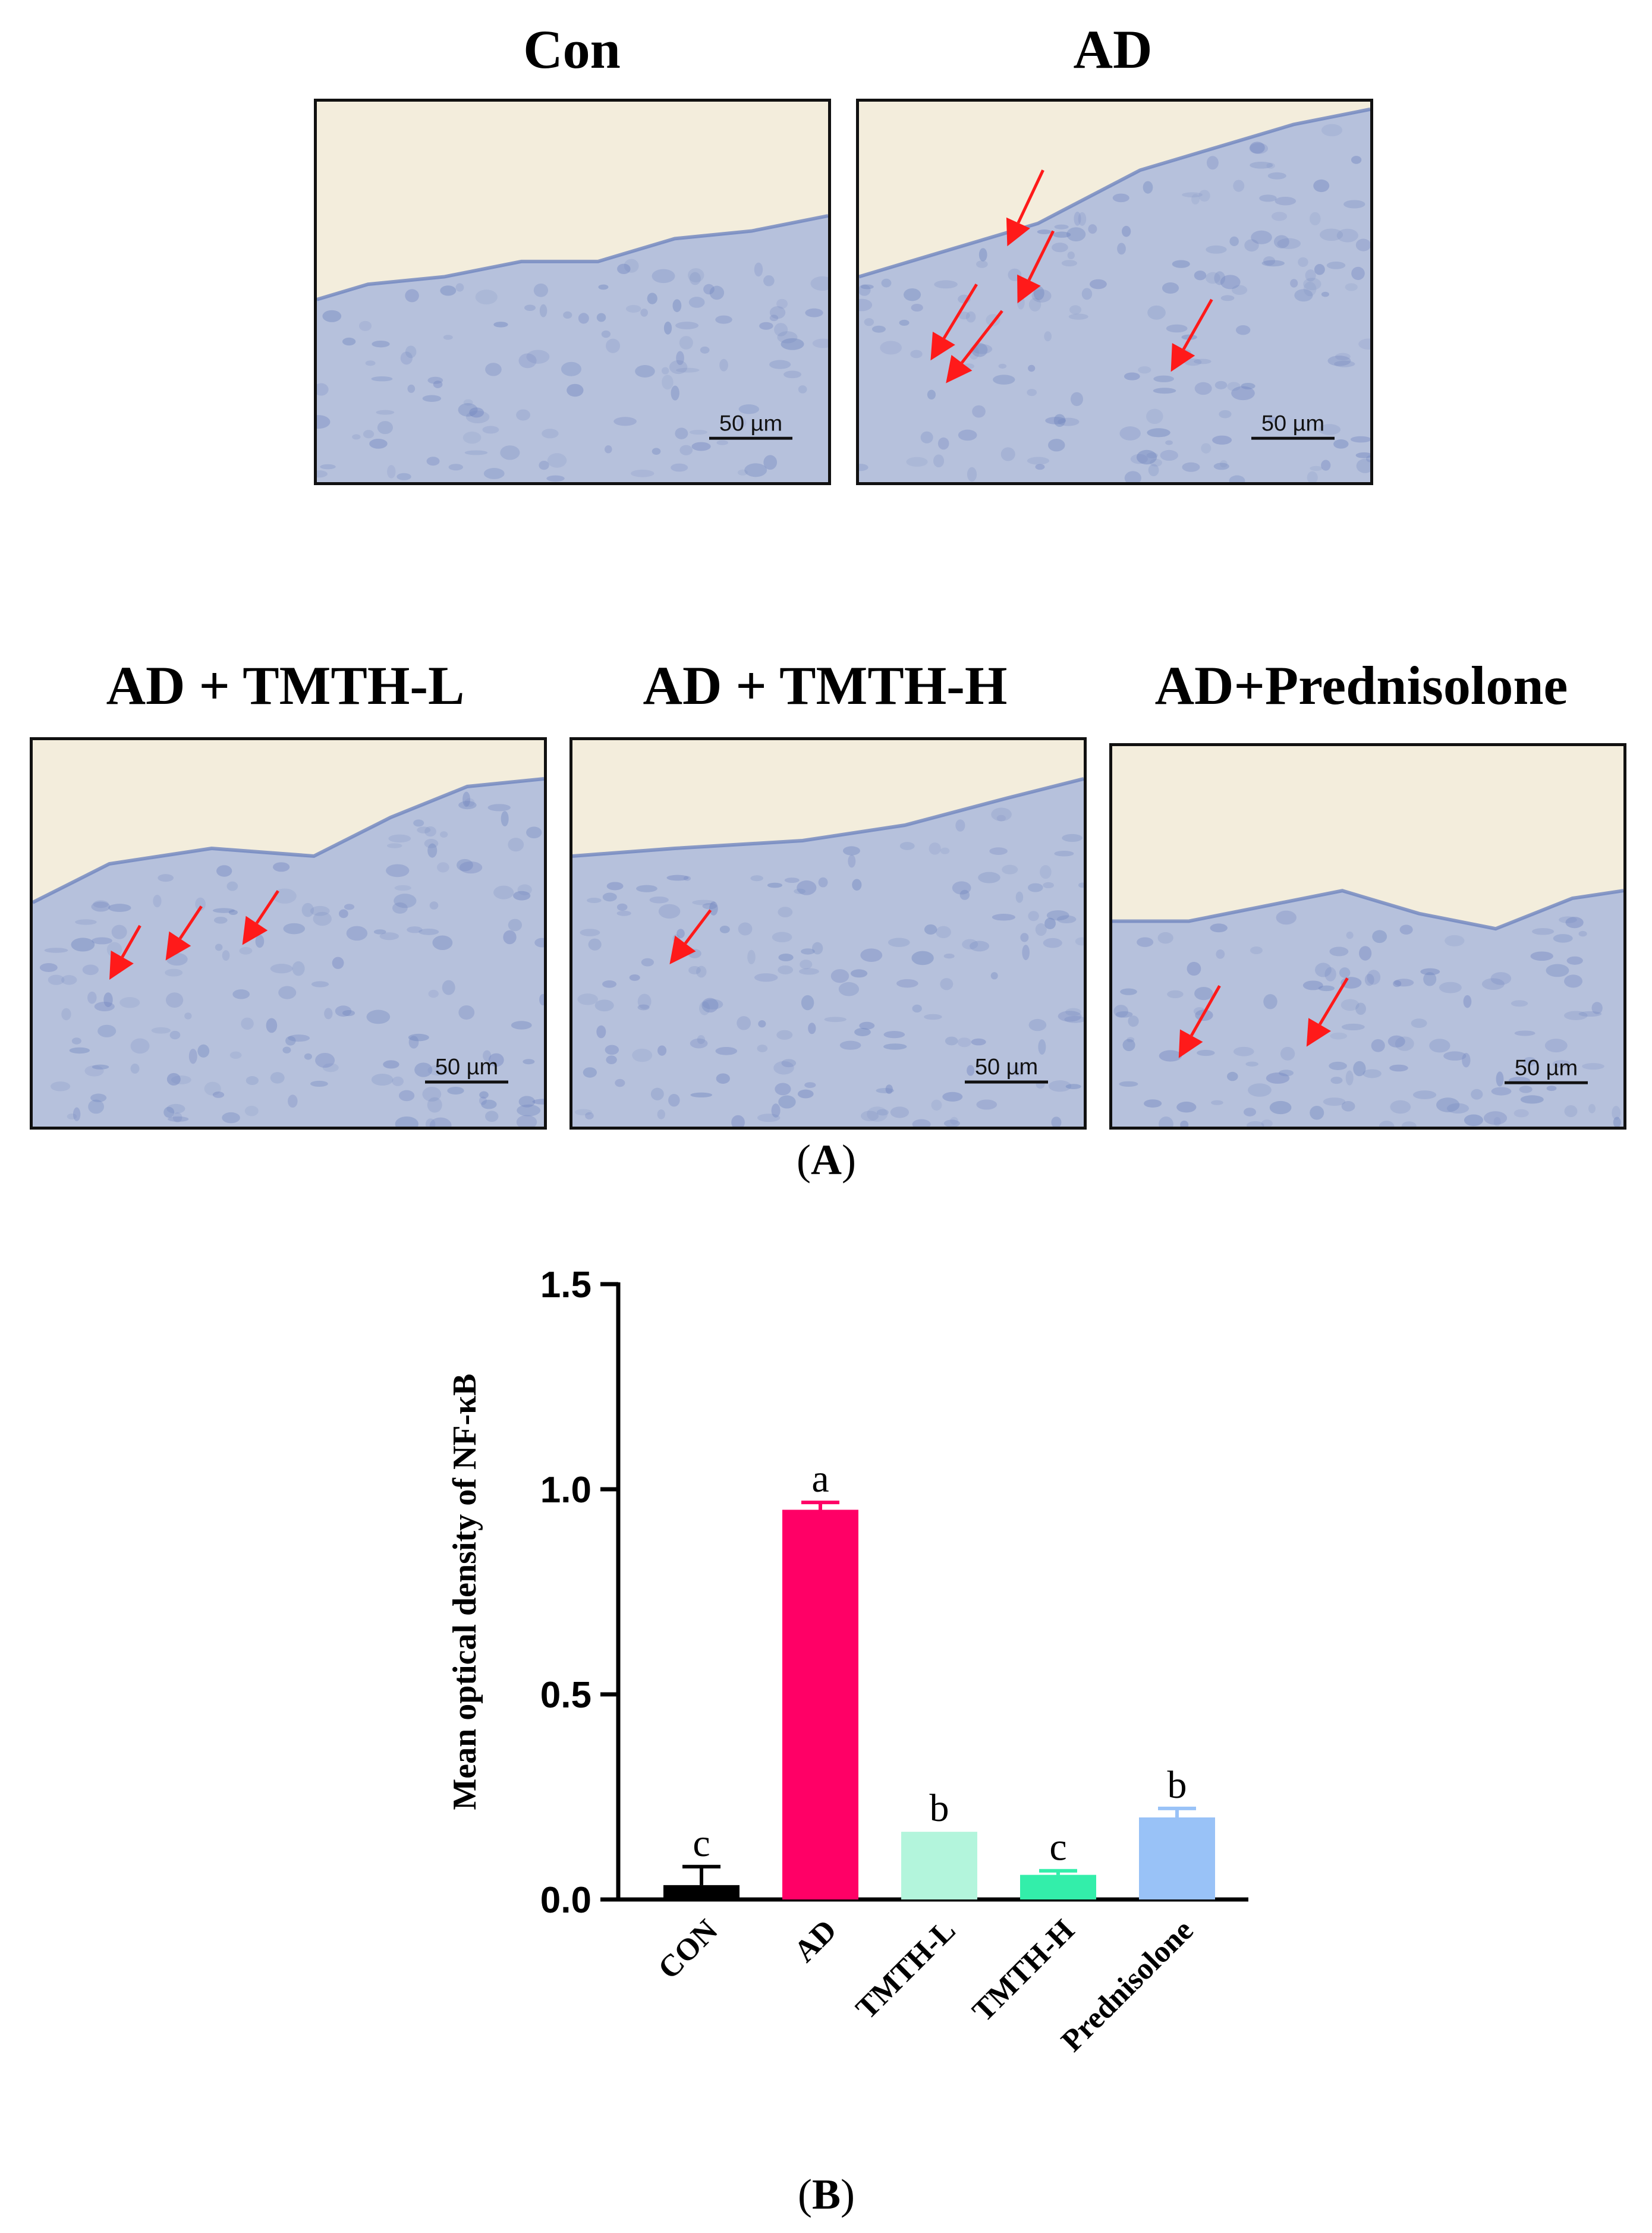 Image resolution: width=1652 pixels, height=2233 pixels. I want to click on y-tick-label: 0.0, so click(565, 1900).